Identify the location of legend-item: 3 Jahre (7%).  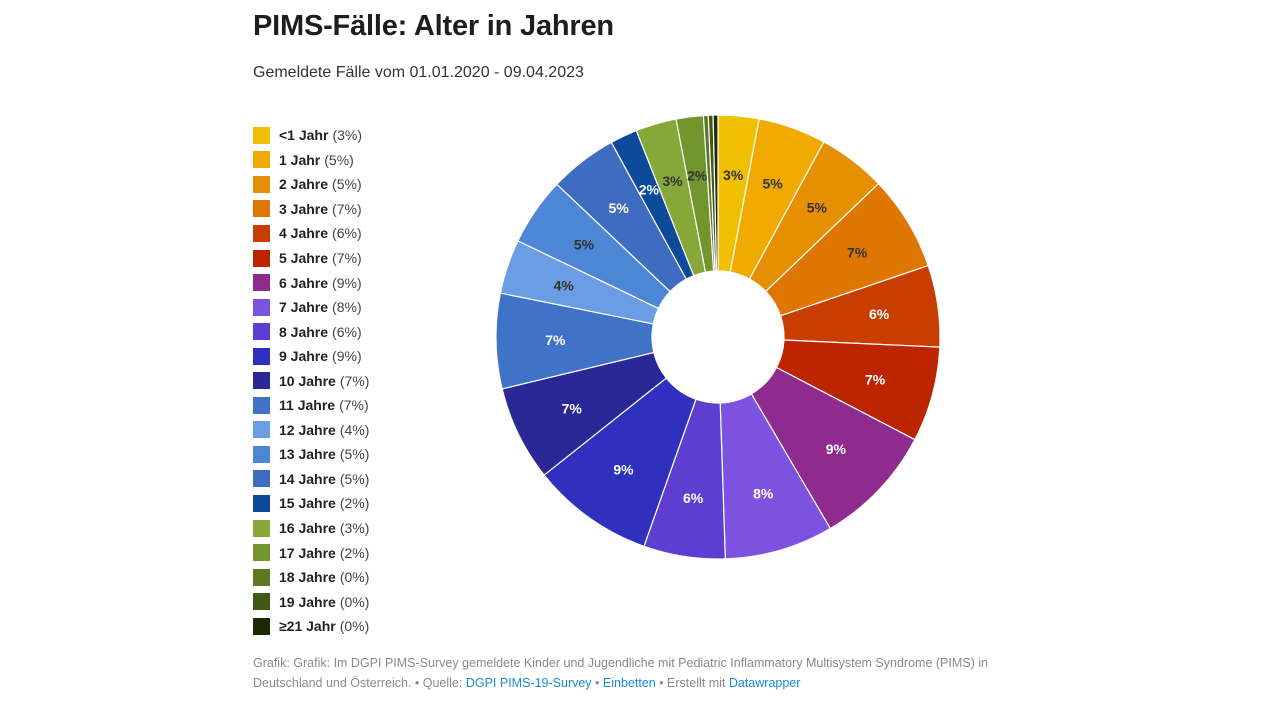
(311, 209).